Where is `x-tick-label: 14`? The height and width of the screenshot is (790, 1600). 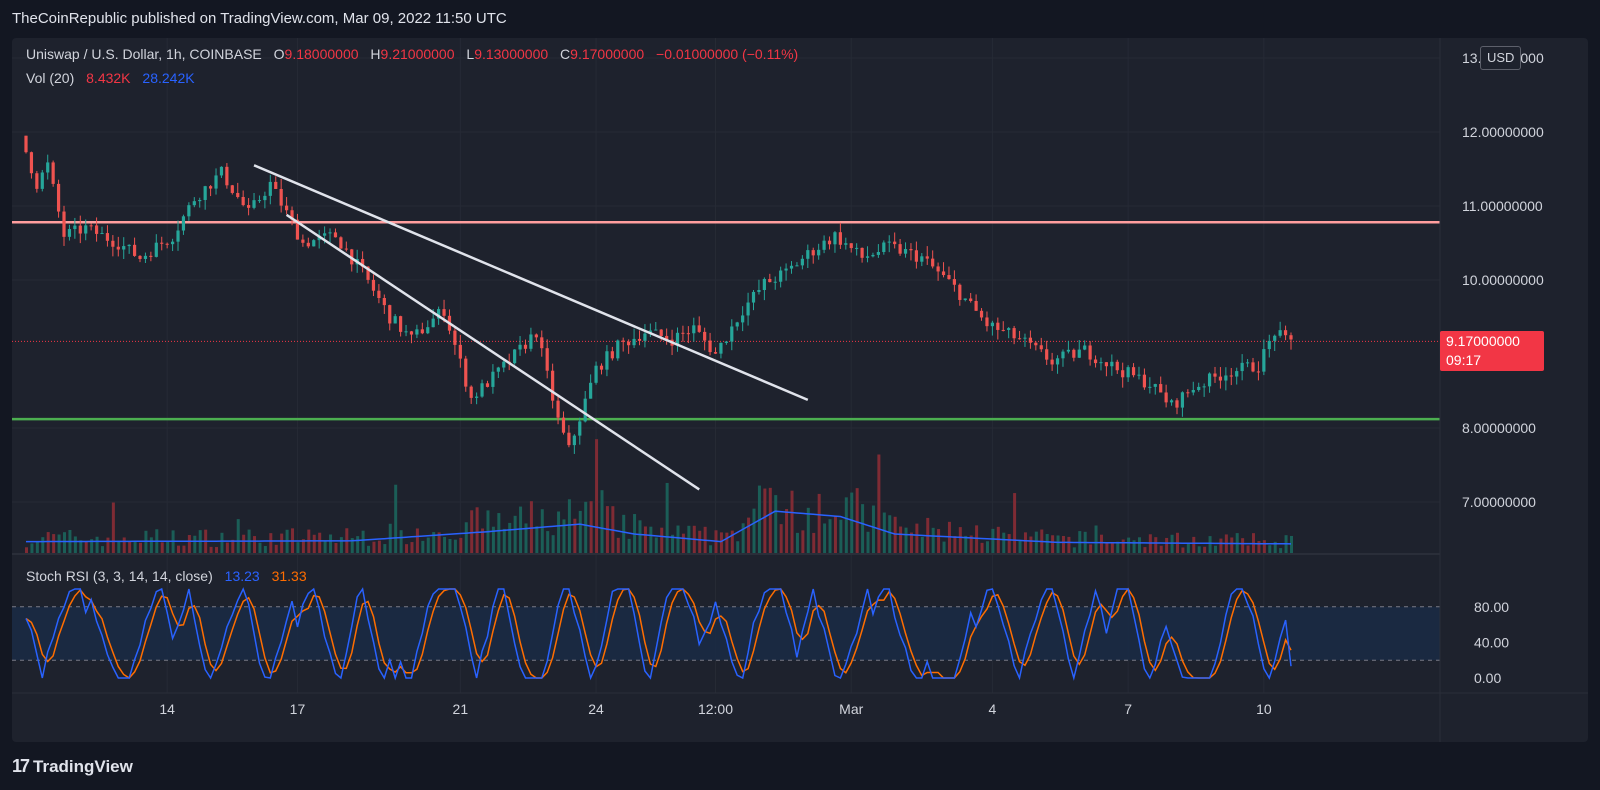
x-tick-label: 14 is located at coordinates (167, 709).